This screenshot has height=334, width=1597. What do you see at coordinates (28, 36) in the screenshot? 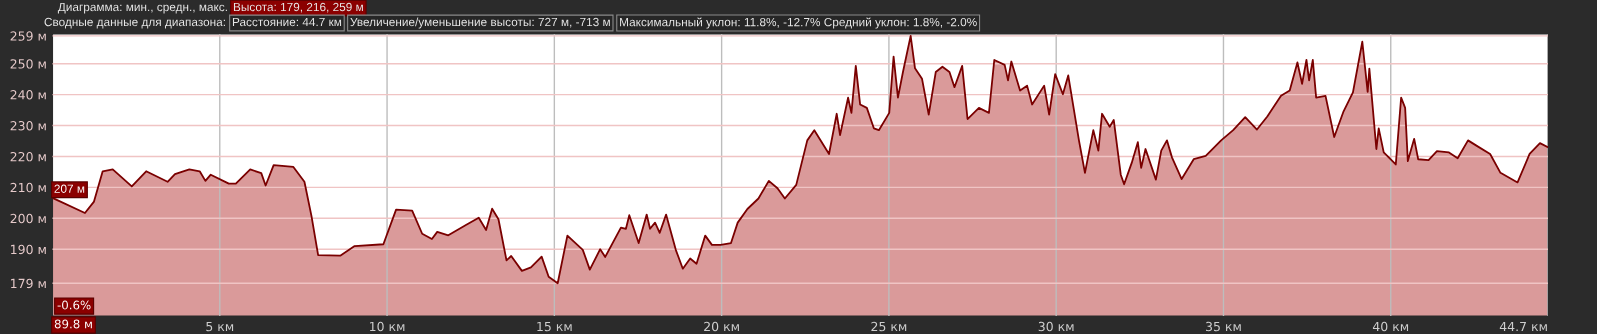
I see `y-tick-label: 259 м` at bounding box center [28, 36].